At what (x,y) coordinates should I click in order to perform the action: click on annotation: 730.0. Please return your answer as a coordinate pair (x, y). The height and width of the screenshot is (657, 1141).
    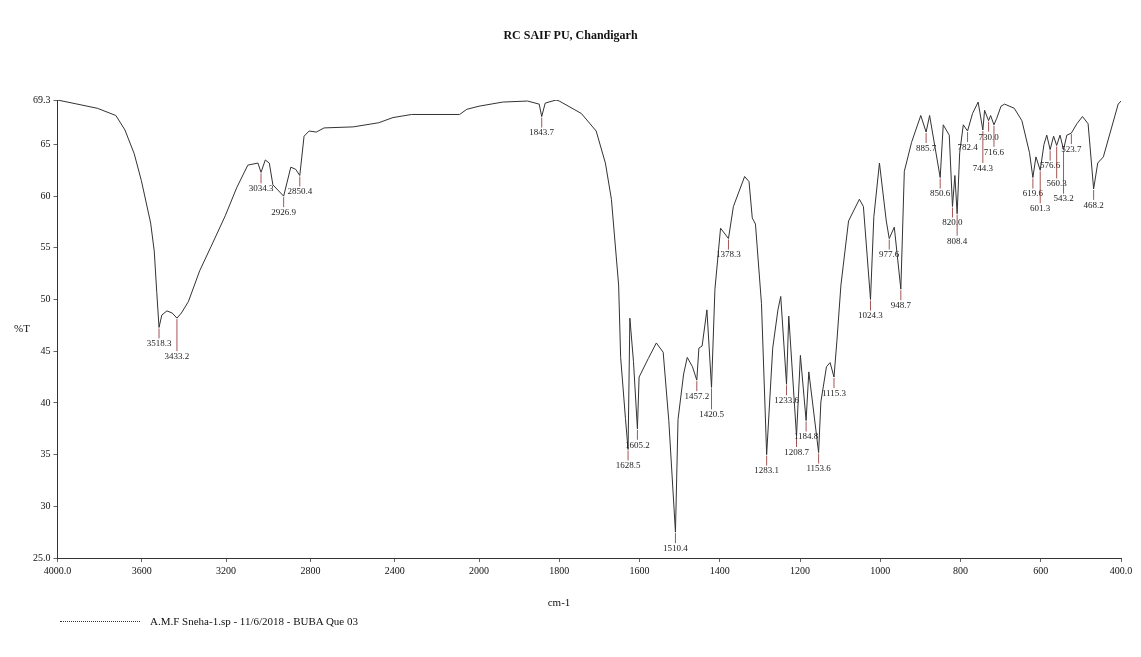
    Looking at the image, I should click on (989, 136).